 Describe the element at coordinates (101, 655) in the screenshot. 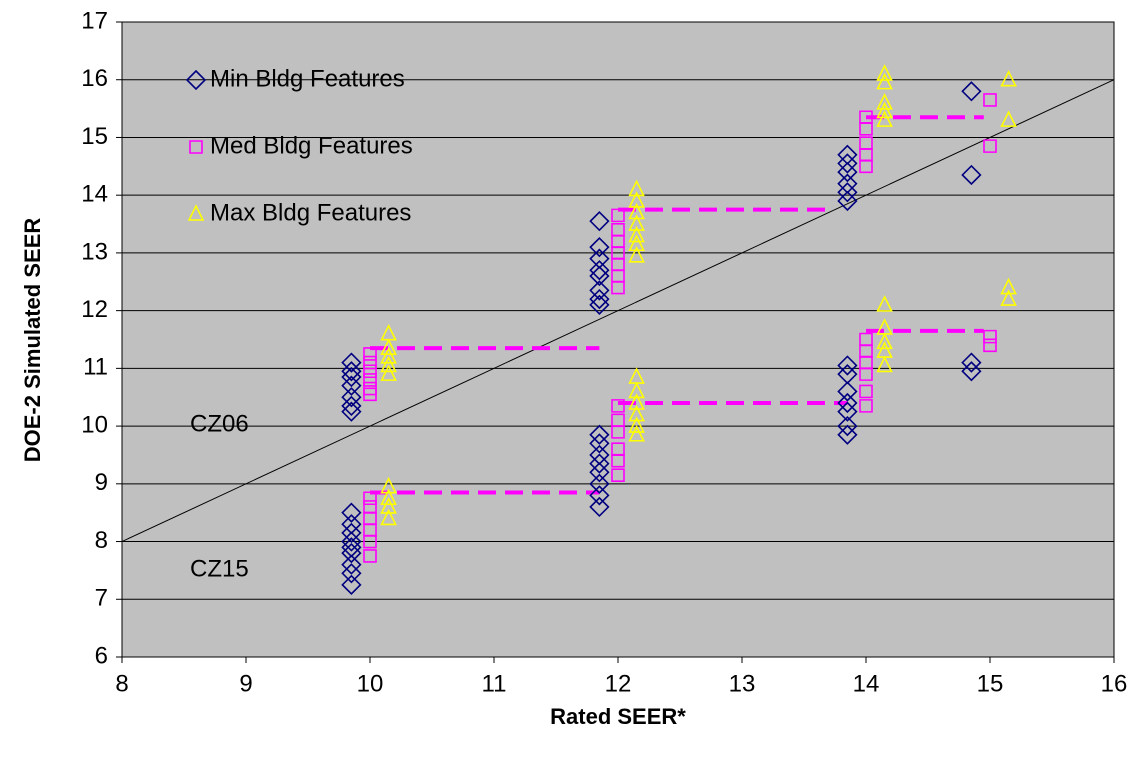

I see `y-tick-label: 6` at that location.